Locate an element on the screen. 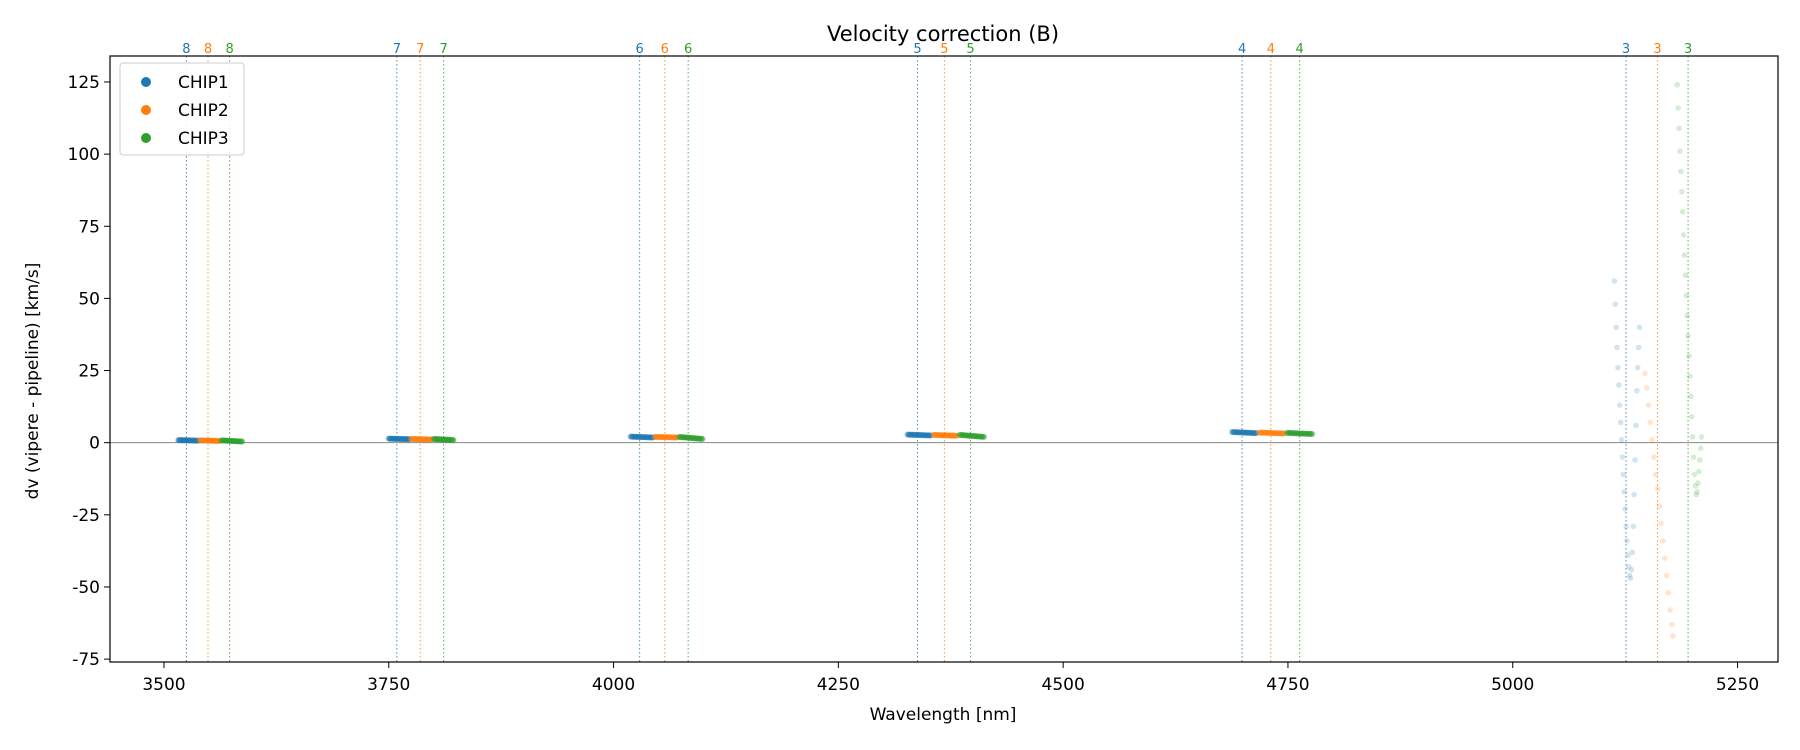  y-tick-label: 0 is located at coordinates (94, 444).